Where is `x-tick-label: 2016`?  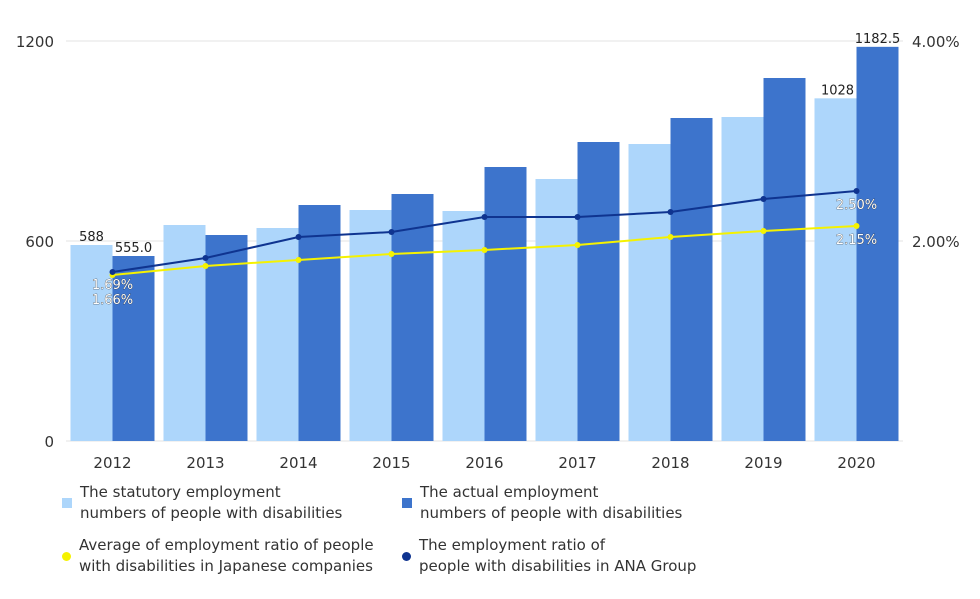 x-tick-label: 2016 is located at coordinates (484, 463).